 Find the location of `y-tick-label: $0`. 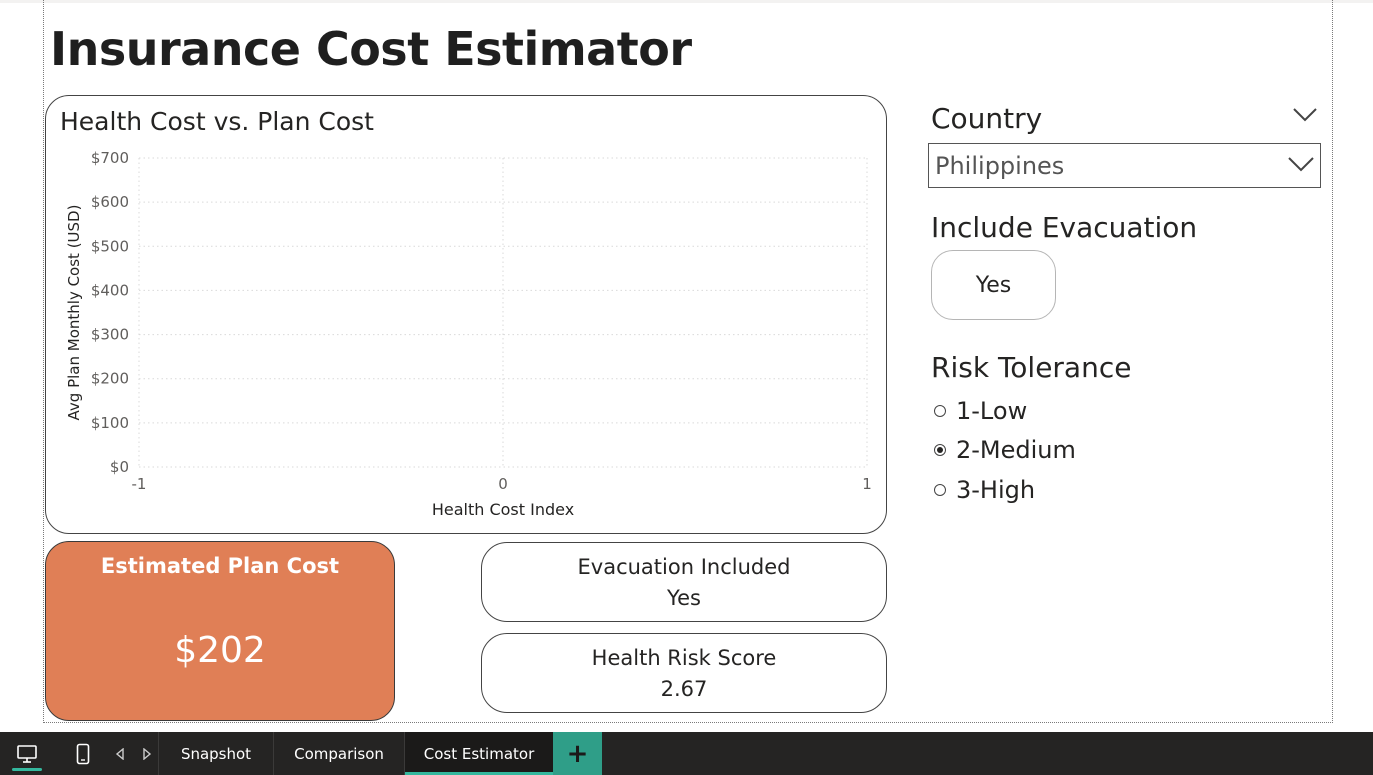

y-tick-label: $0 is located at coordinates (119, 467).